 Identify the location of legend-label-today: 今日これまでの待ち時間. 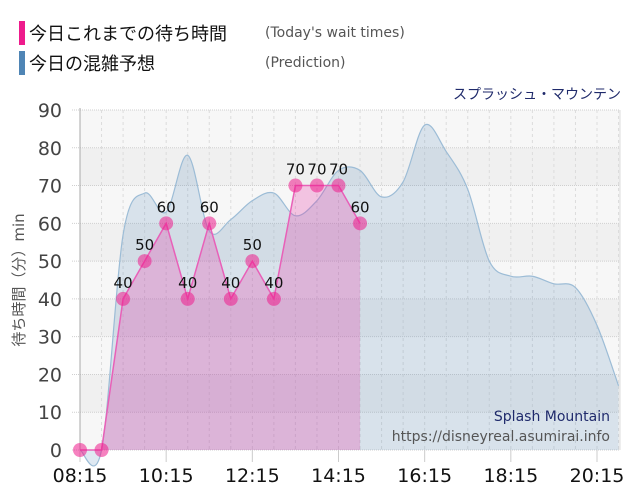
(128, 34).